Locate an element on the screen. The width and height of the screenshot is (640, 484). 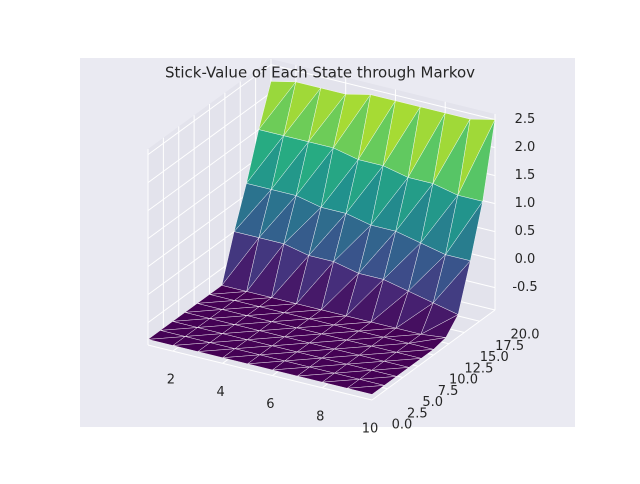
y-tick-label: 15.0 is located at coordinates (494, 357).